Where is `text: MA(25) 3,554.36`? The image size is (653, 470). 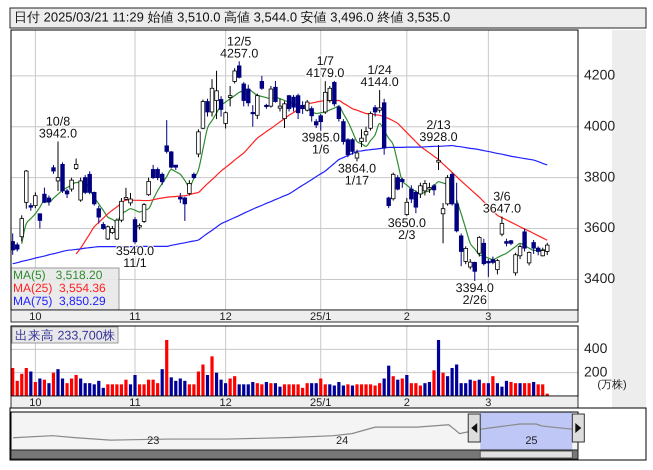 text: MA(25) 3,554.36 is located at coordinates (59, 288).